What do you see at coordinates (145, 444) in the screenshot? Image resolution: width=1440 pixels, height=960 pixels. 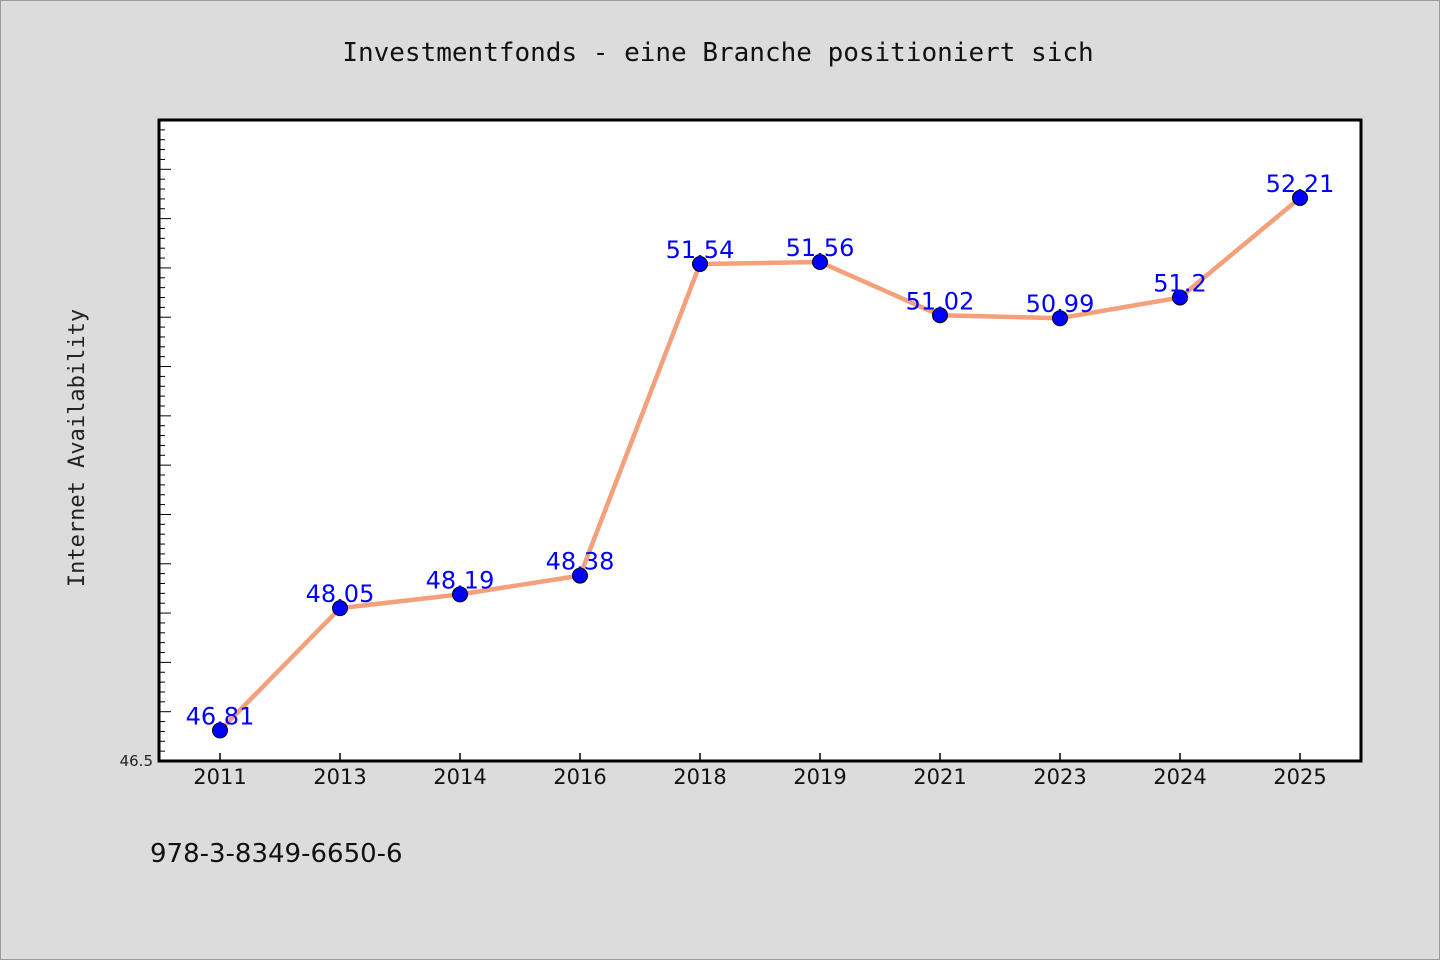 I see `y-axis-ticks: 46.5` at bounding box center [145, 444].